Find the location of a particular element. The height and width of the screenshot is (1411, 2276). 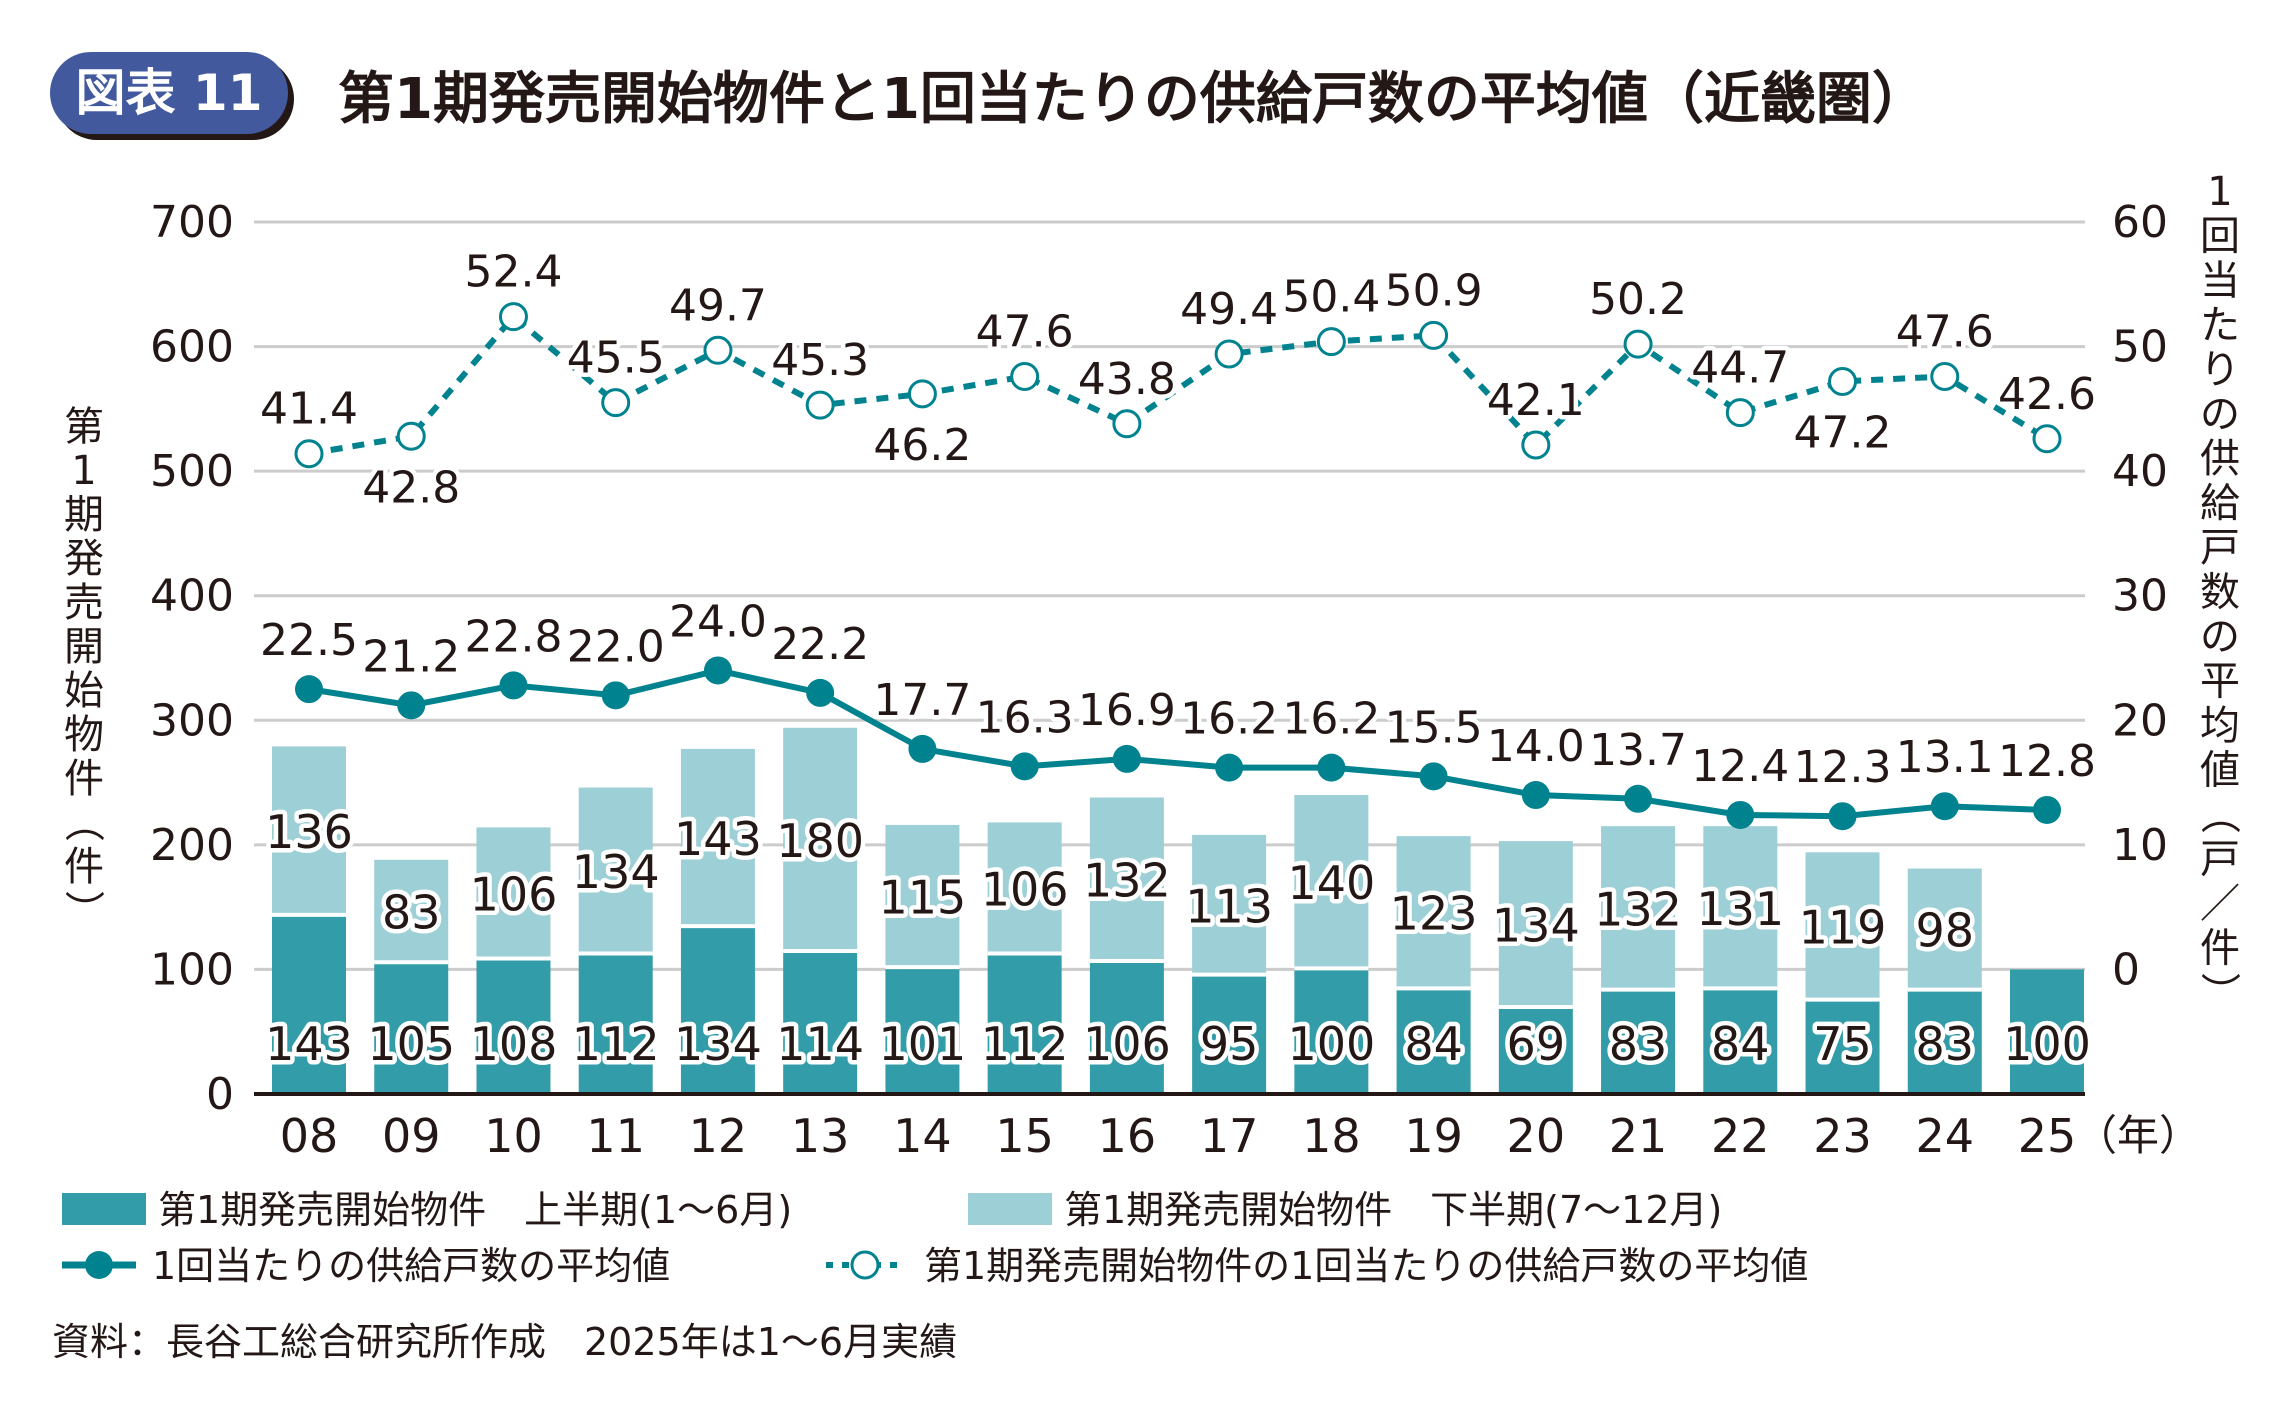

y2-tick-label: 20 is located at coordinates (2140, 720).